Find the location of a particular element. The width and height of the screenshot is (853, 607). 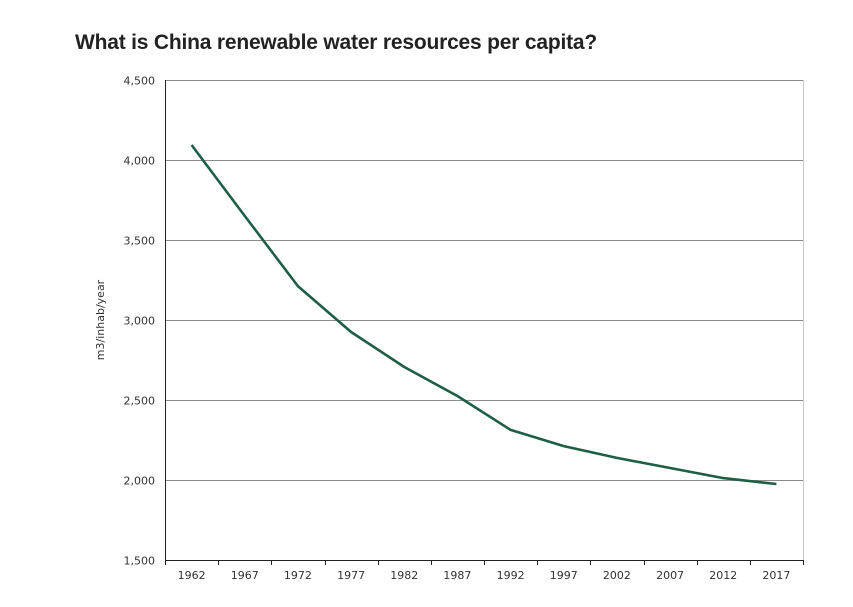

x-tick-label: 1962 is located at coordinates (192, 575).